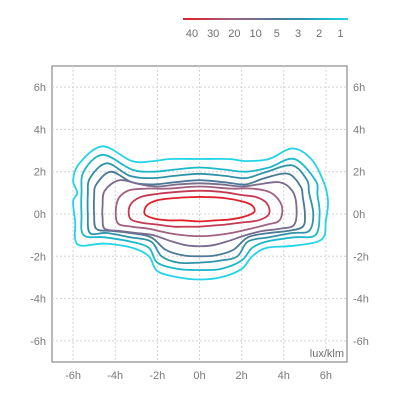 The height and width of the screenshot is (400, 400). What do you see at coordinates (340, 34) in the screenshot?
I see `legend-label: 1` at bounding box center [340, 34].